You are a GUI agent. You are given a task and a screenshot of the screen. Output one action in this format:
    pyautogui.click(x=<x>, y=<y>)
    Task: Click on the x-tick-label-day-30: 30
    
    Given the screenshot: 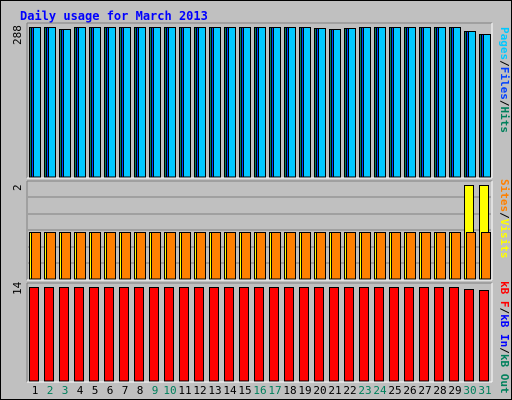 What is the action you would take?
    pyautogui.click(x=469, y=390)
    